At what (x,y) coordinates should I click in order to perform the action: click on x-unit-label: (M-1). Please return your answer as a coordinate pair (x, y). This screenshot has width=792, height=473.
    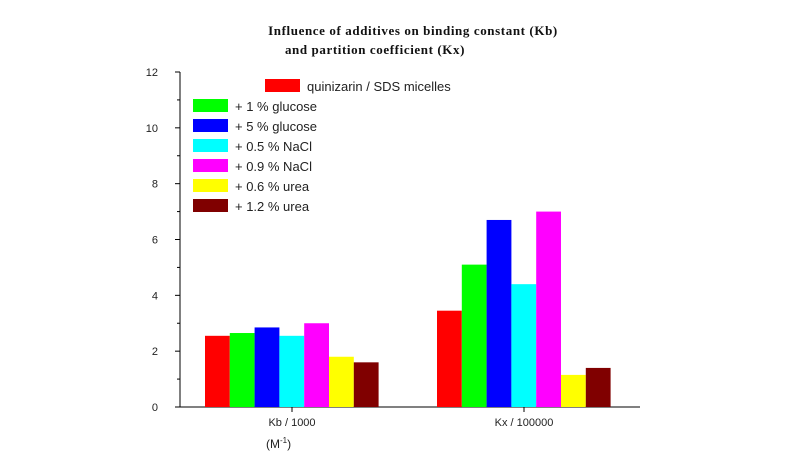
    Looking at the image, I should click on (278, 443).